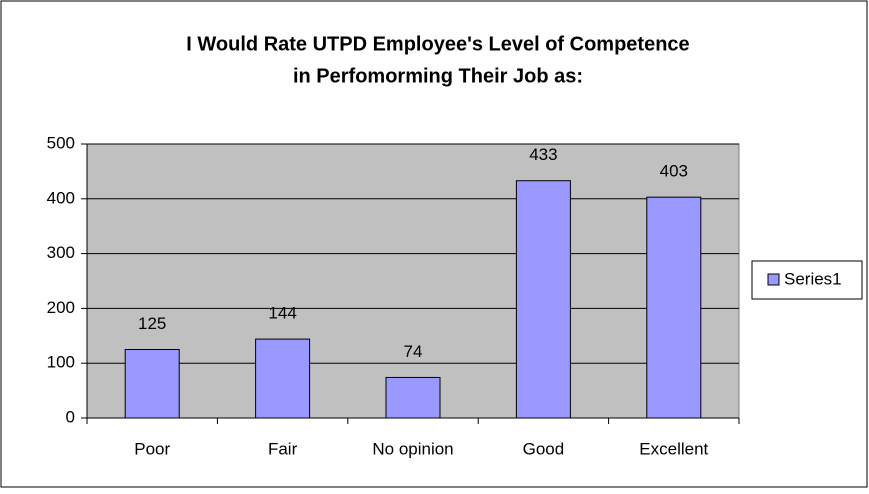 This screenshot has height=494, width=869. I want to click on x-tick-label: Poor, so click(152, 448).